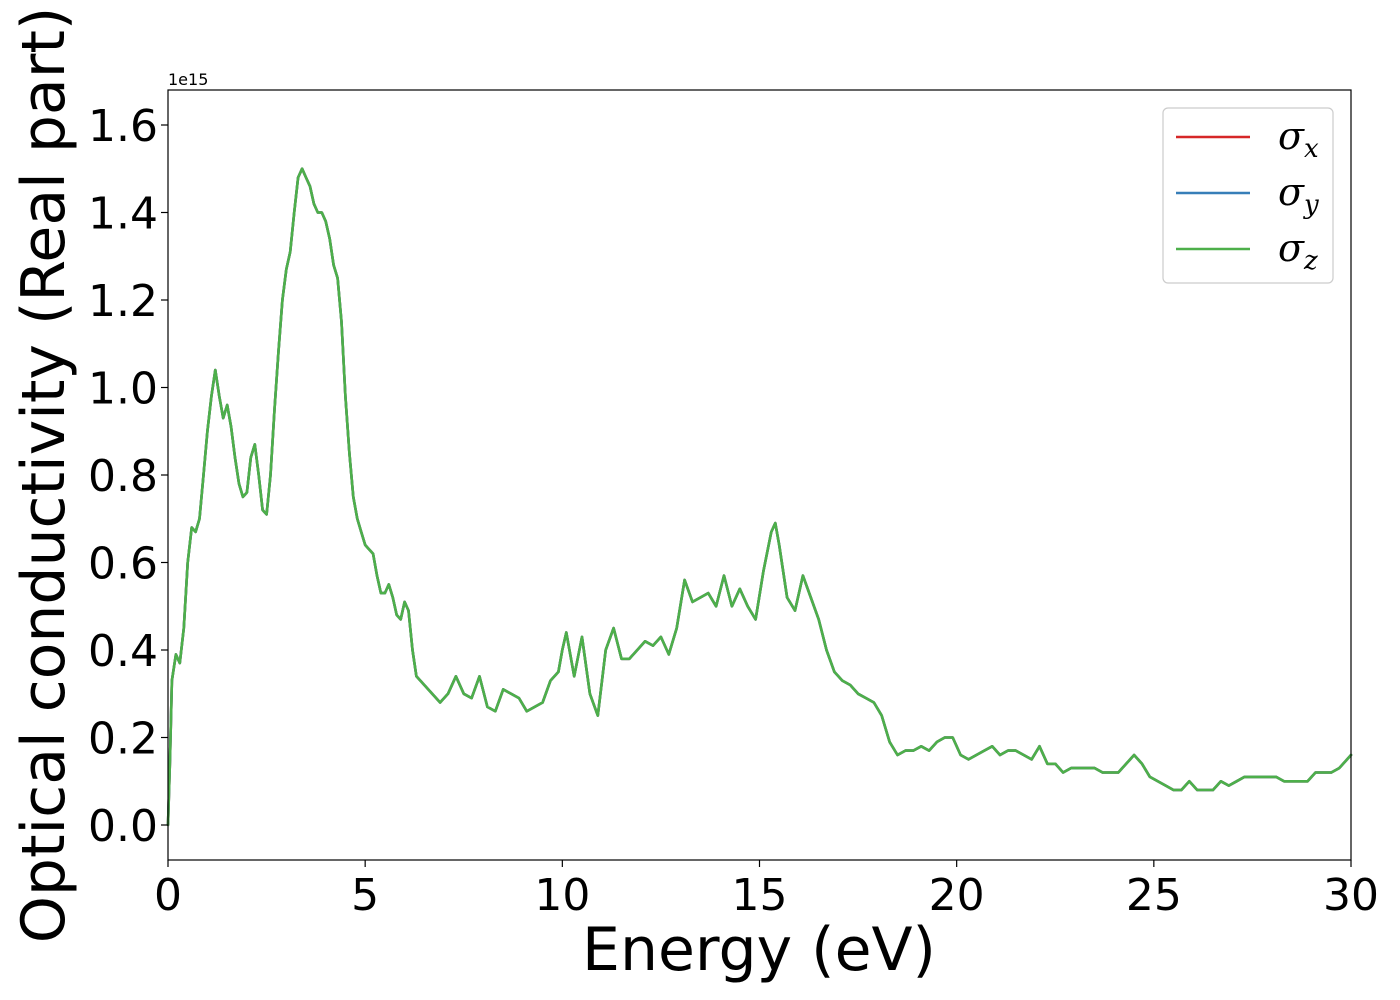 This screenshot has width=1400, height=1000. I want to click on x-tick-label: 30, so click(1351, 895).